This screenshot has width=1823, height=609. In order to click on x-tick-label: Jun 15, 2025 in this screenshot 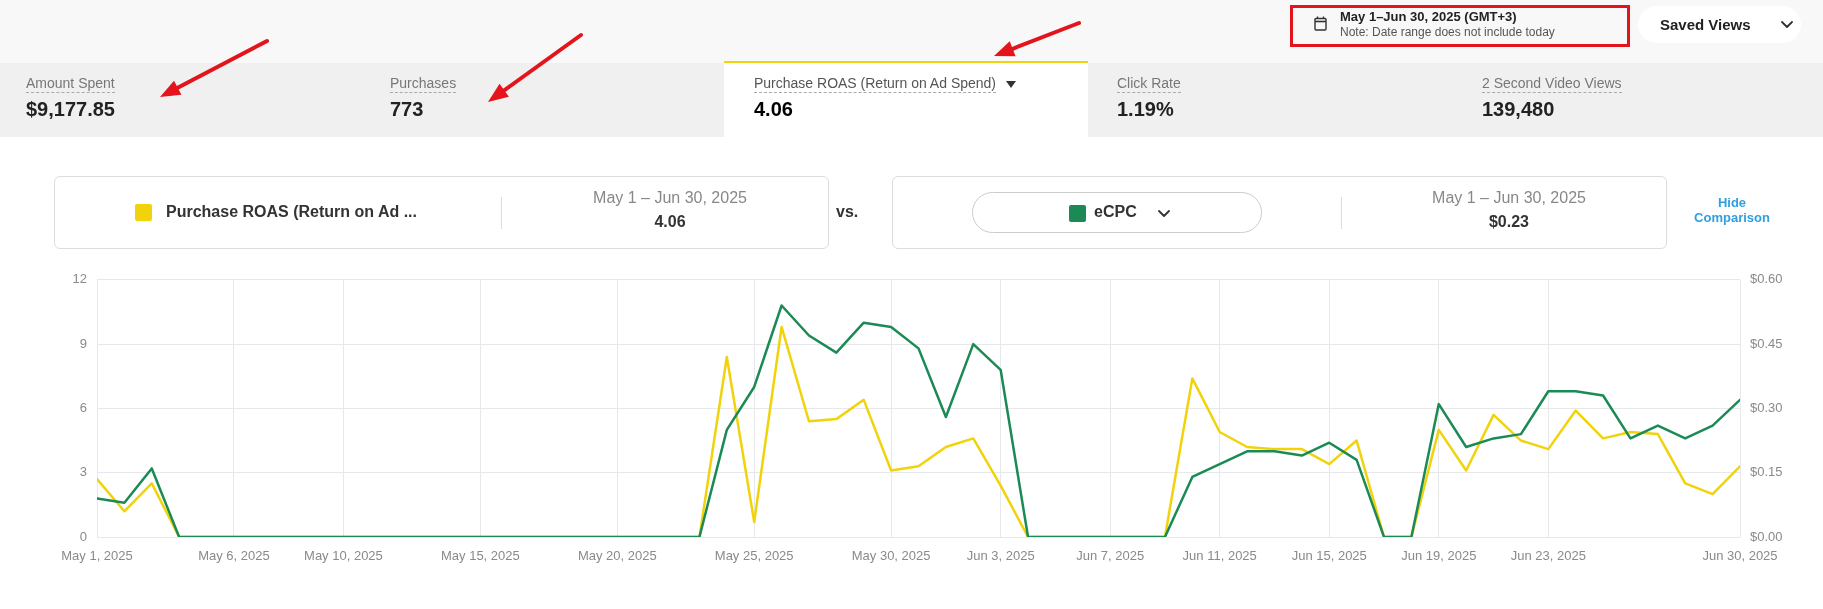, I will do `click(1329, 556)`.